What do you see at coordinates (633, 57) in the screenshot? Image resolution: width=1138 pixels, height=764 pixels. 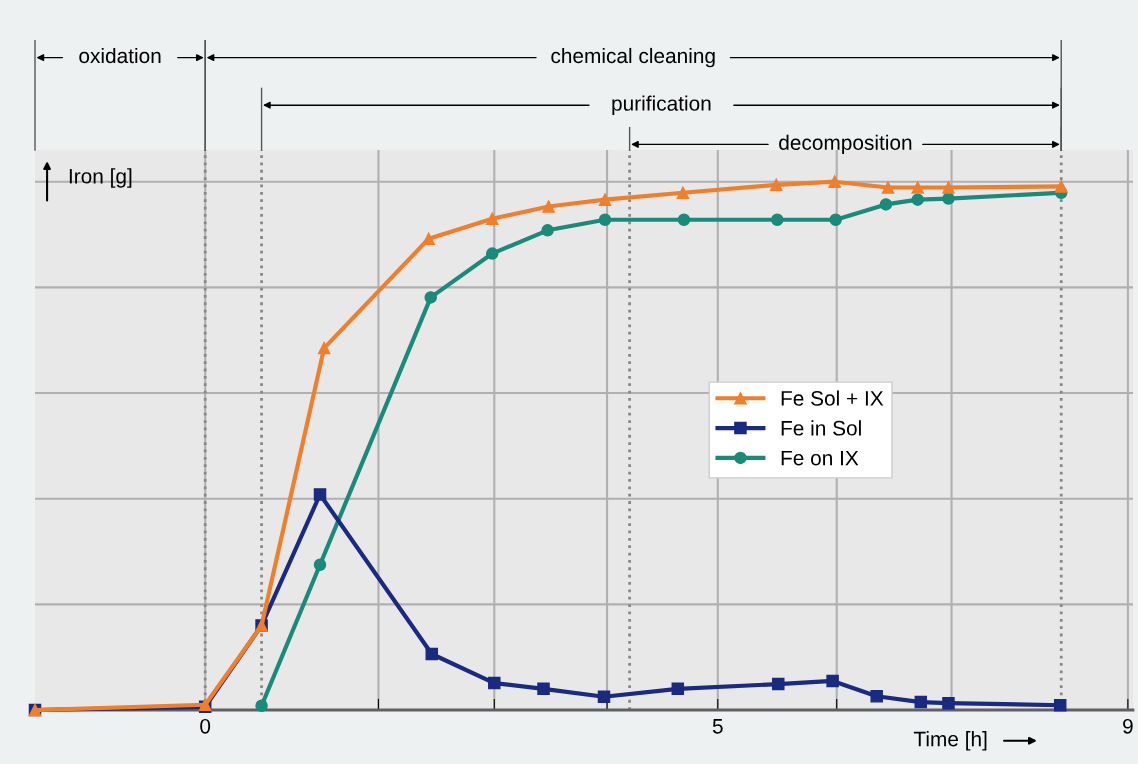 I see `text: chemical cleaning` at bounding box center [633, 57].